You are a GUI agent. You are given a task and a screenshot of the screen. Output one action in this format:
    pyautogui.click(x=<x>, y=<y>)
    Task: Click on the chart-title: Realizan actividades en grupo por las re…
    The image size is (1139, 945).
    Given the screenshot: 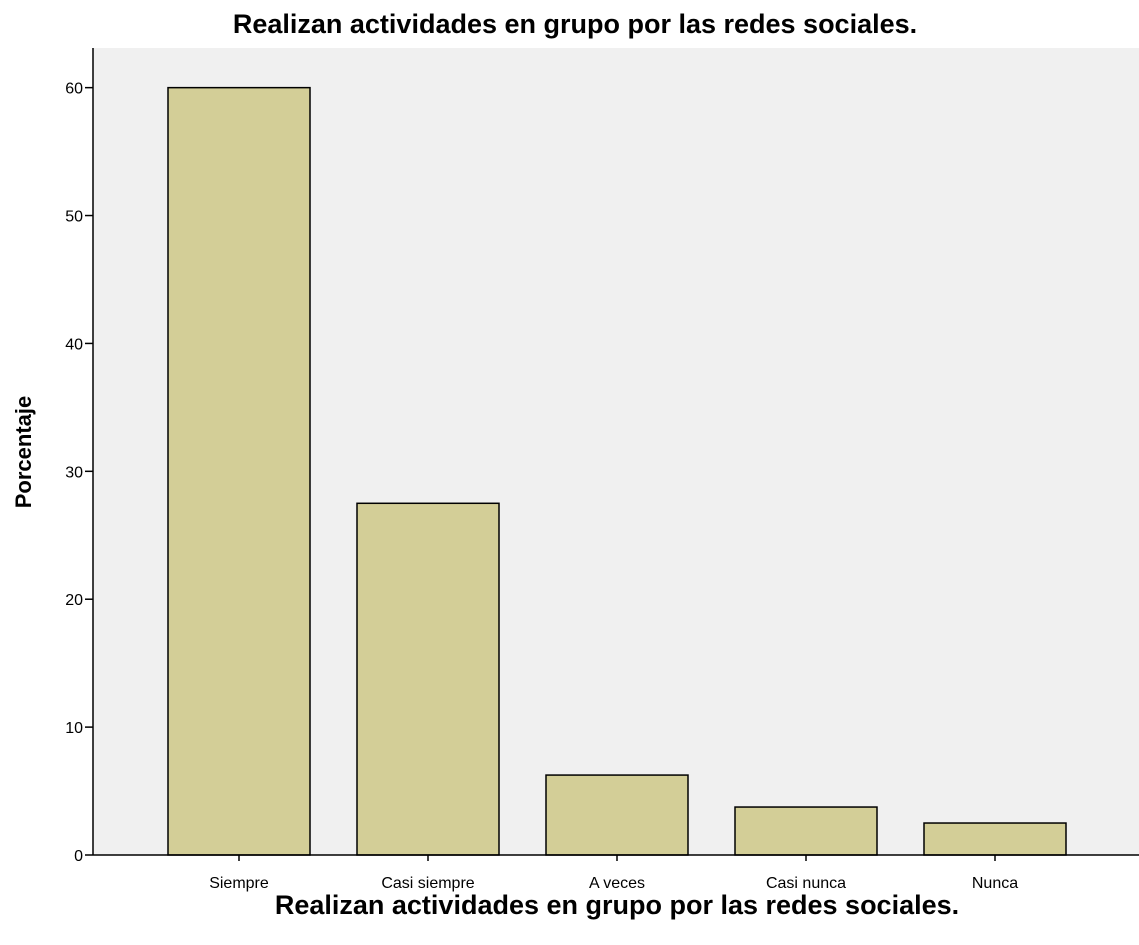 What is the action you would take?
    pyautogui.click(x=575, y=24)
    